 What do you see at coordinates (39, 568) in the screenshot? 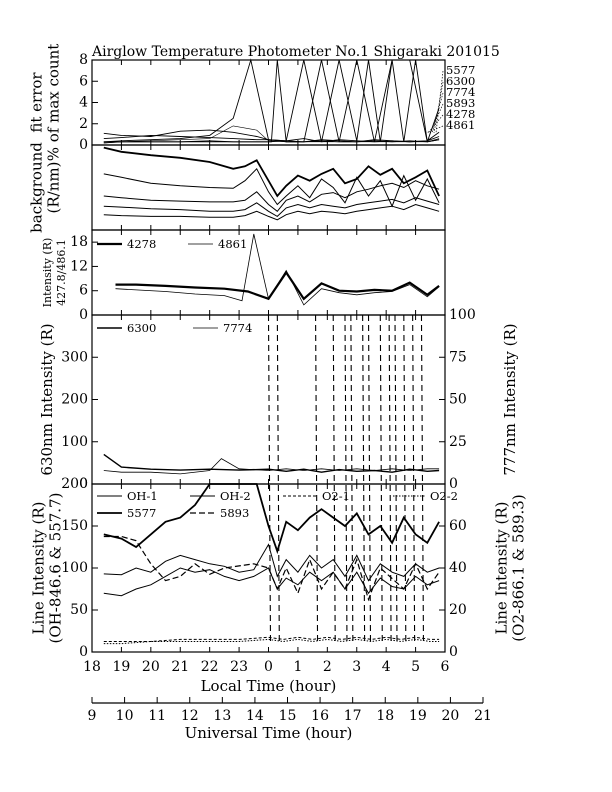
I see `y-axis-title: Line Intensity (R)` at bounding box center [39, 568].